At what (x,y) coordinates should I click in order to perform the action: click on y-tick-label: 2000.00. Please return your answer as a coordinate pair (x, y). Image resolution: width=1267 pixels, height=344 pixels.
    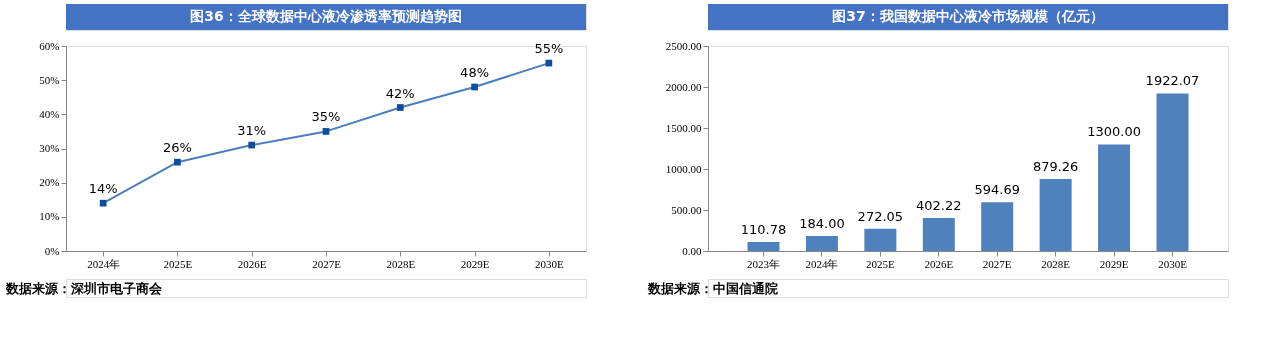
    Looking at the image, I should click on (683, 86).